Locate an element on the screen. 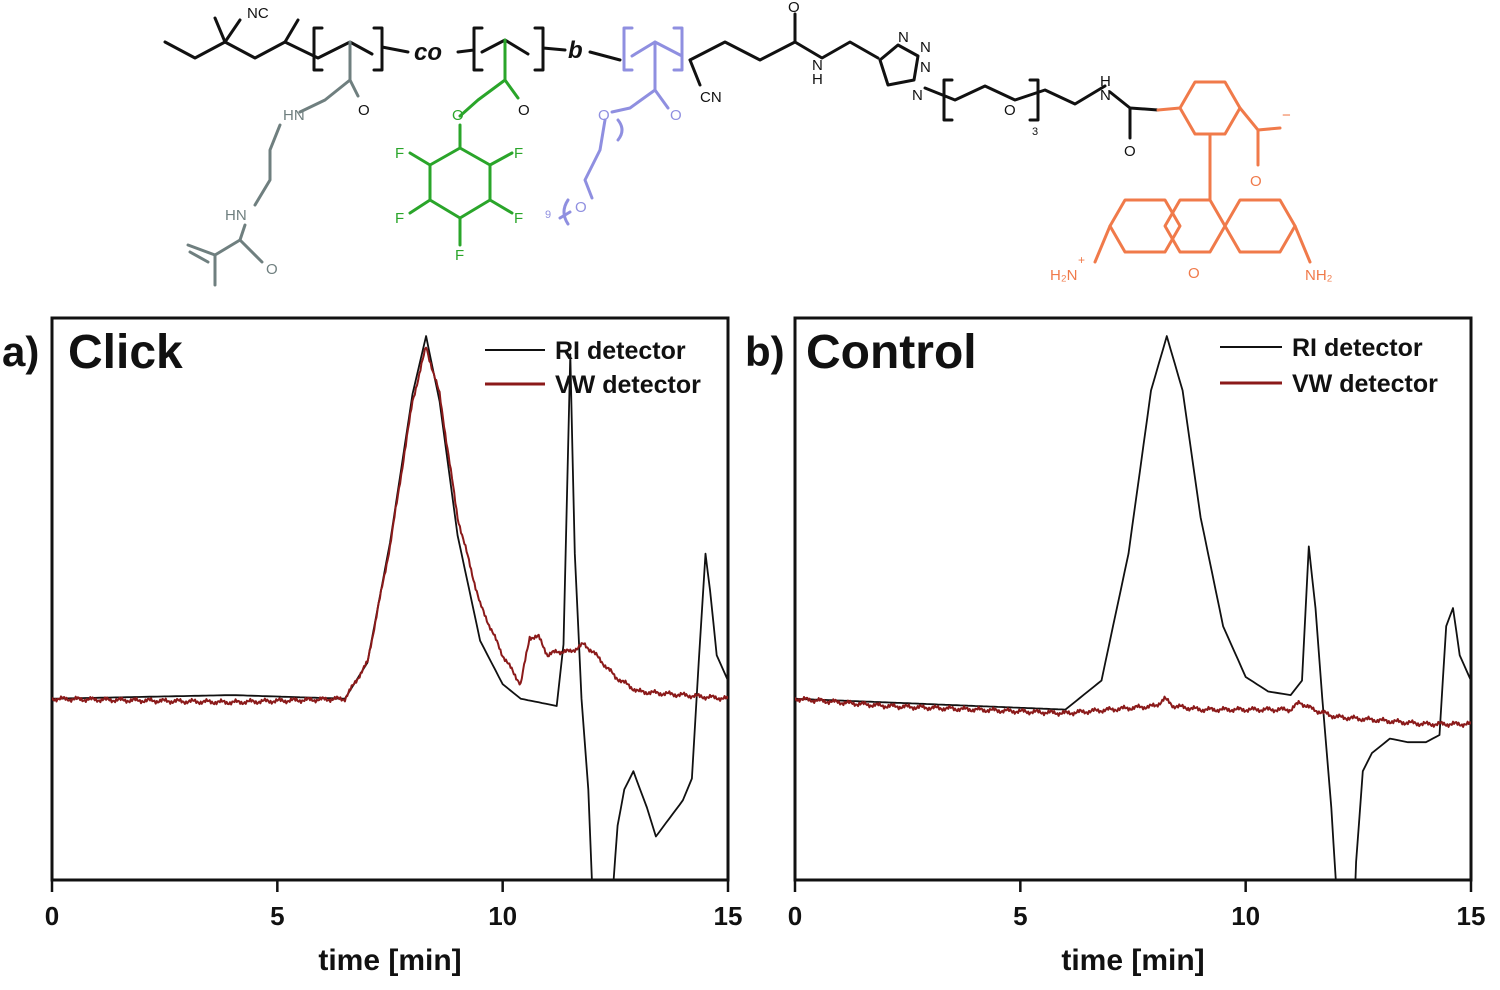  panel-title-a: Click is located at coordinates (125, 352).